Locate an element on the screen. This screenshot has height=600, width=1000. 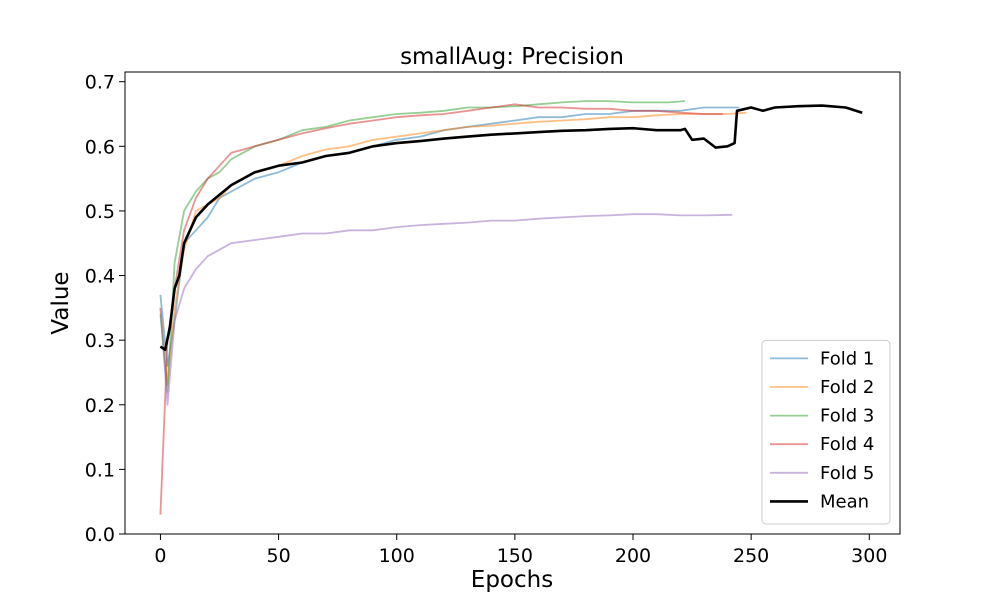
x-tick-label: 200 is located at coordinates (633, 556).